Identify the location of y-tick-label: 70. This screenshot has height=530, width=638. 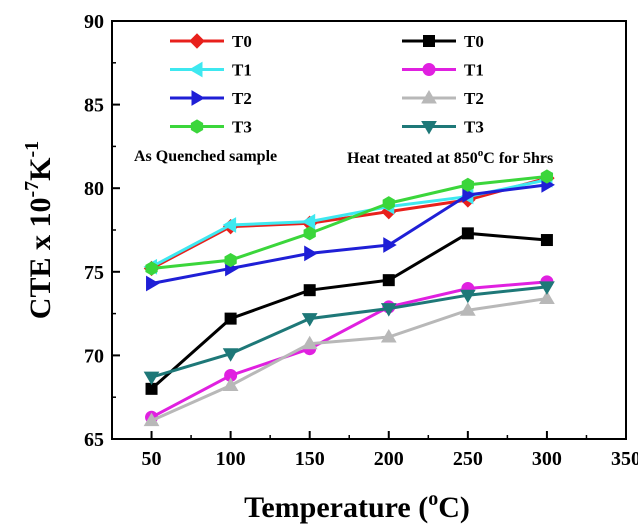
(94, 356).